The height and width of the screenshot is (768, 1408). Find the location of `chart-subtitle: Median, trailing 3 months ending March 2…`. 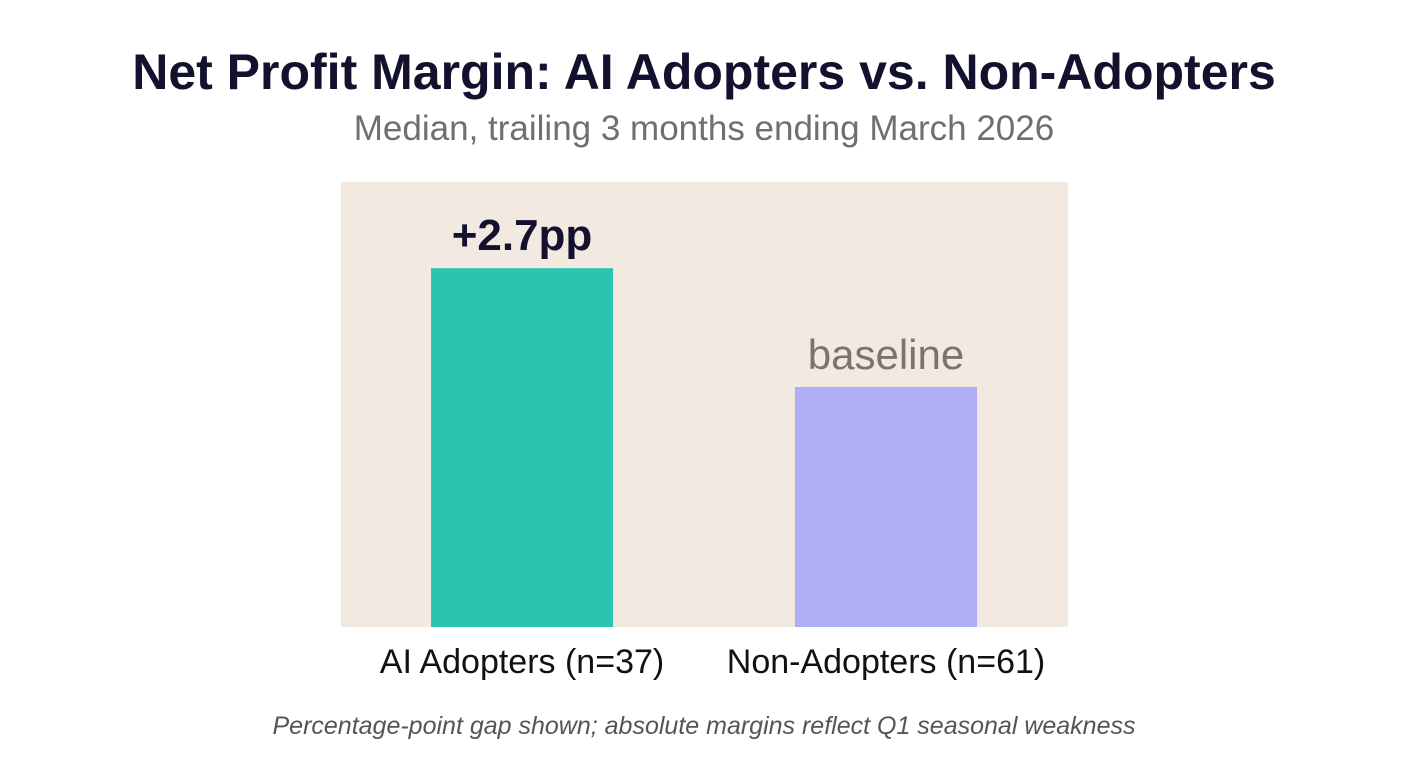

chart-subtitle: Median, trailing 3 months ending March 2… is located at coordinates (704, 128).